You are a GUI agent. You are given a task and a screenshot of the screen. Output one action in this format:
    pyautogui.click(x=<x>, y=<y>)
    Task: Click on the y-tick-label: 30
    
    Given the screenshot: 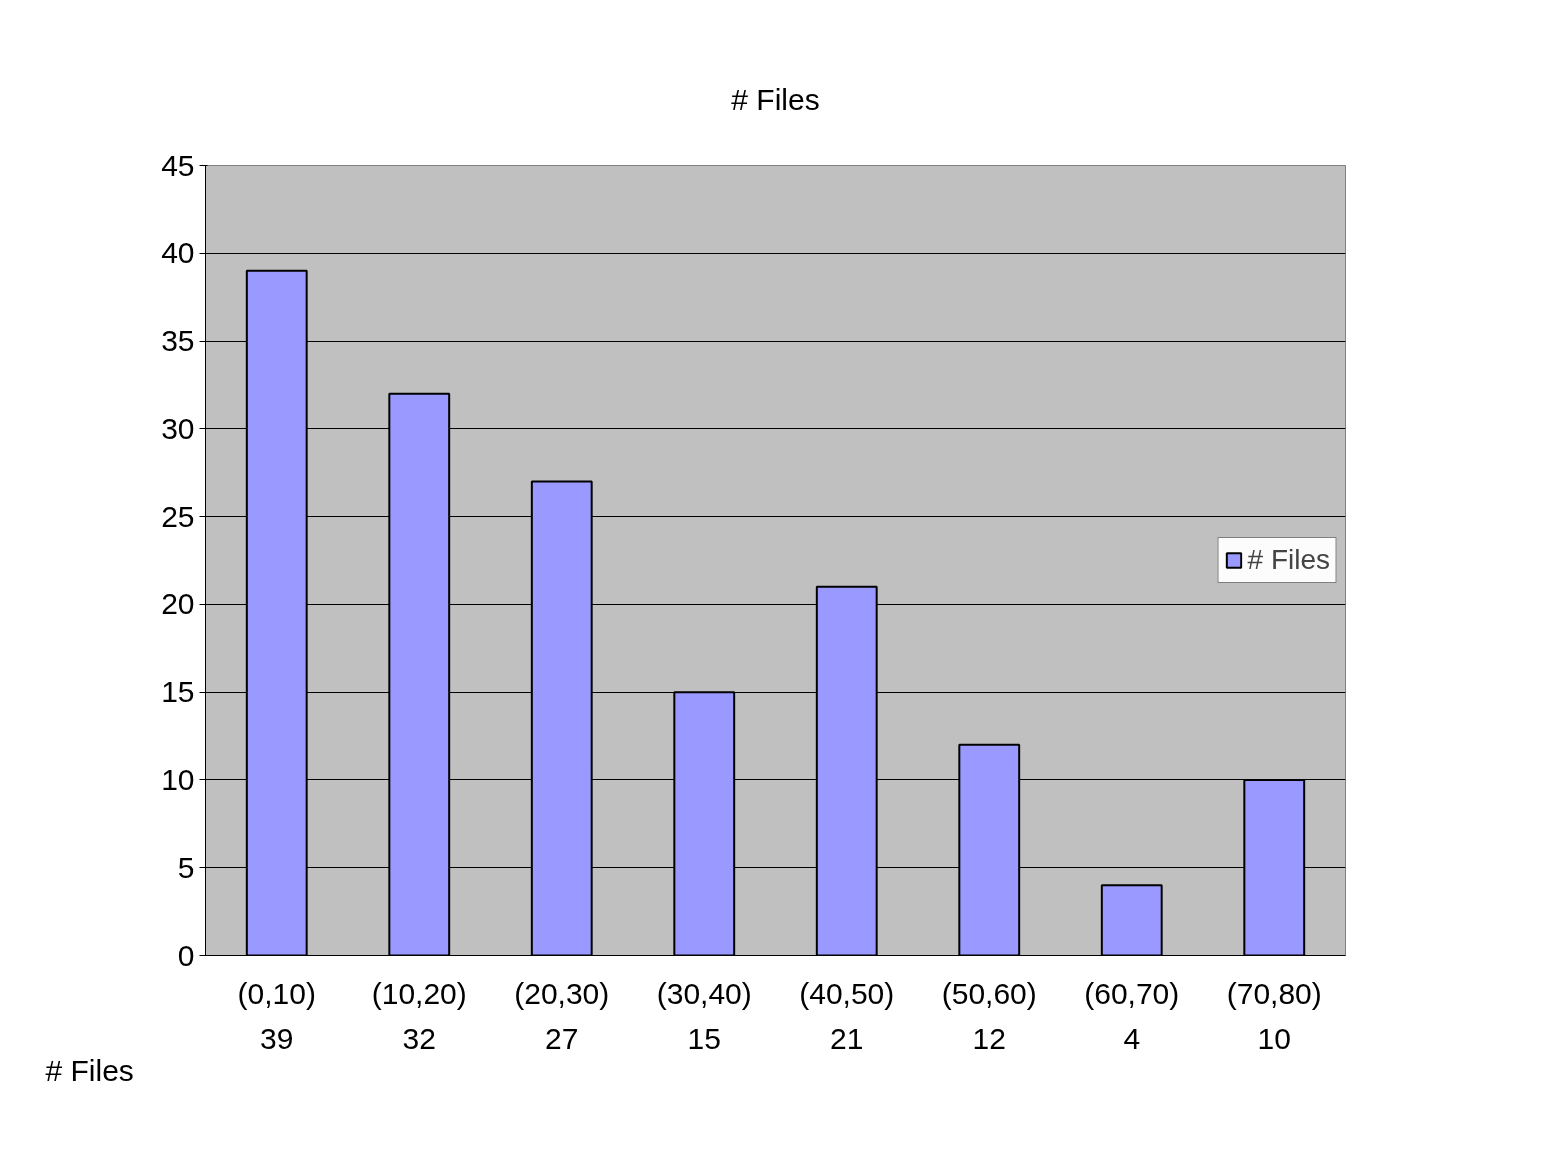 What is the action you would take?
    pyautogui.click(x=178, y=428)
    